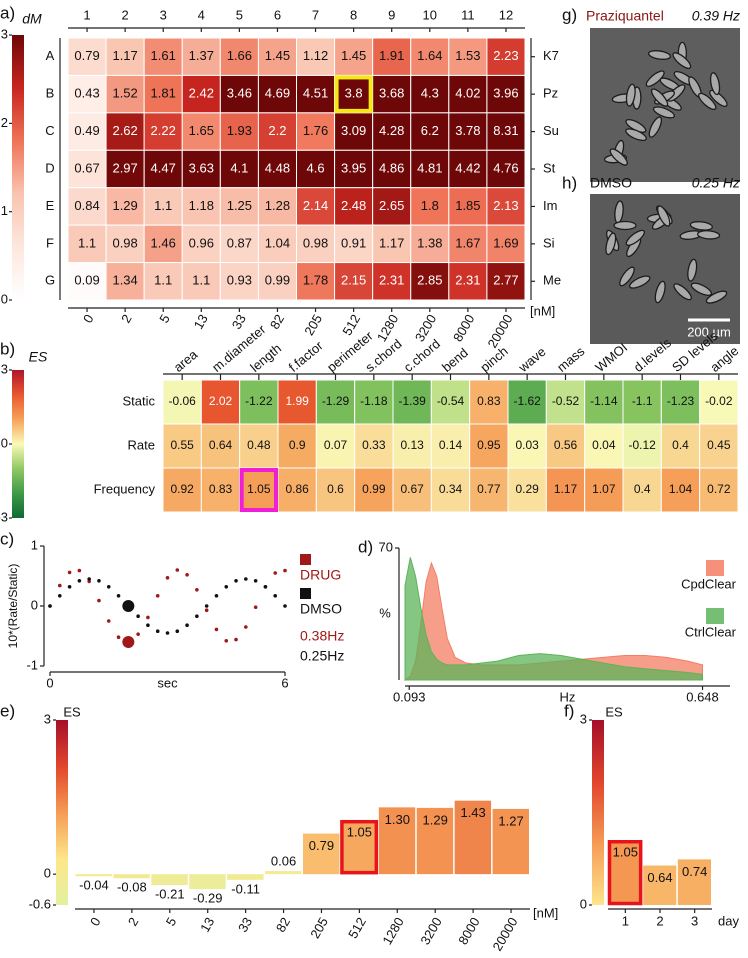  I want to click on legend-label: CpdClear, so click(709, 583).